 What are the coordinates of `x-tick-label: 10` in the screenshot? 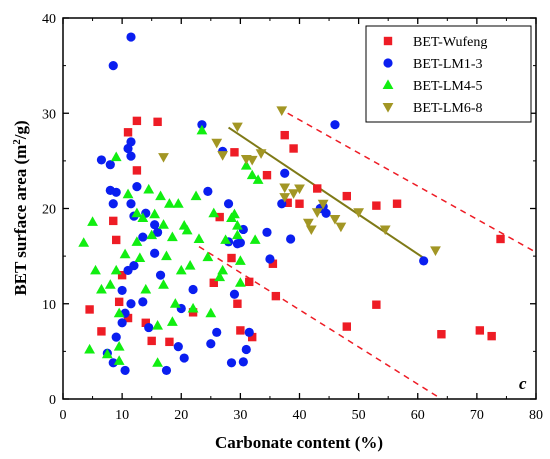 It's located at (122, 415).